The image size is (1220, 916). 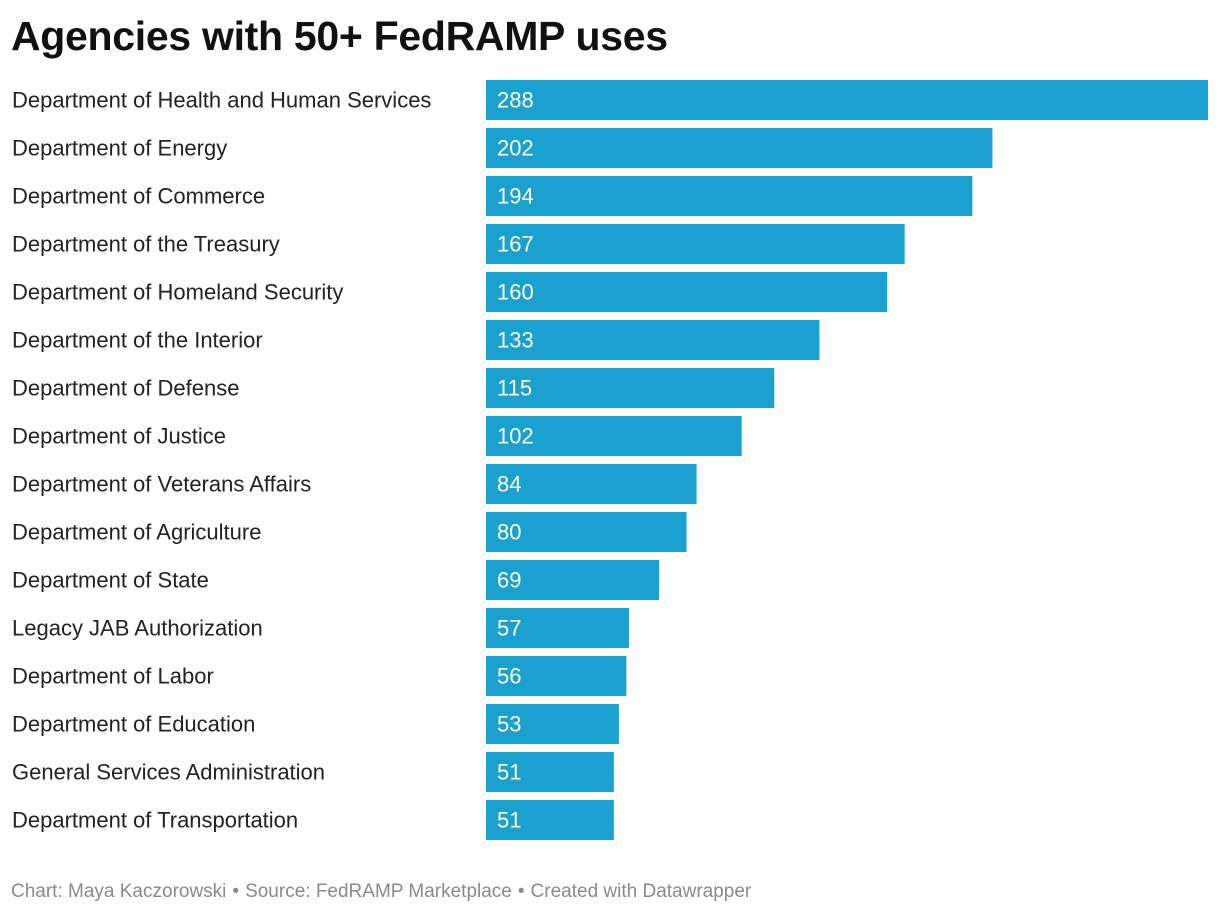 I want to click on category-label: Department of Transportation, so click(x=155, y=820).